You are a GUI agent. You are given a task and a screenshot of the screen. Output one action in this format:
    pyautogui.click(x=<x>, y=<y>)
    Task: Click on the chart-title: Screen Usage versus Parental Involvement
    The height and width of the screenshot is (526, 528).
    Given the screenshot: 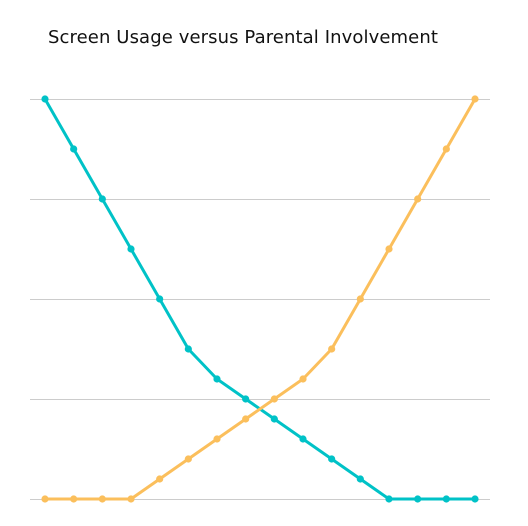 What is the action you would take?
    pyautogui.click(x=243, y=37)
    